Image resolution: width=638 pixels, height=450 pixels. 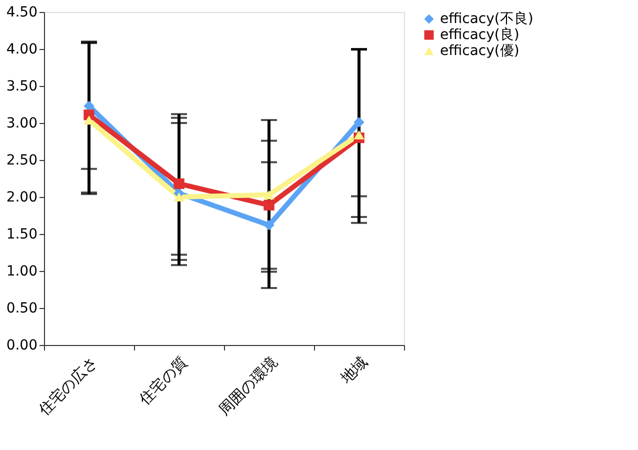 I want to click on y-tick-label: 1.50, so click(x=22, y=234).